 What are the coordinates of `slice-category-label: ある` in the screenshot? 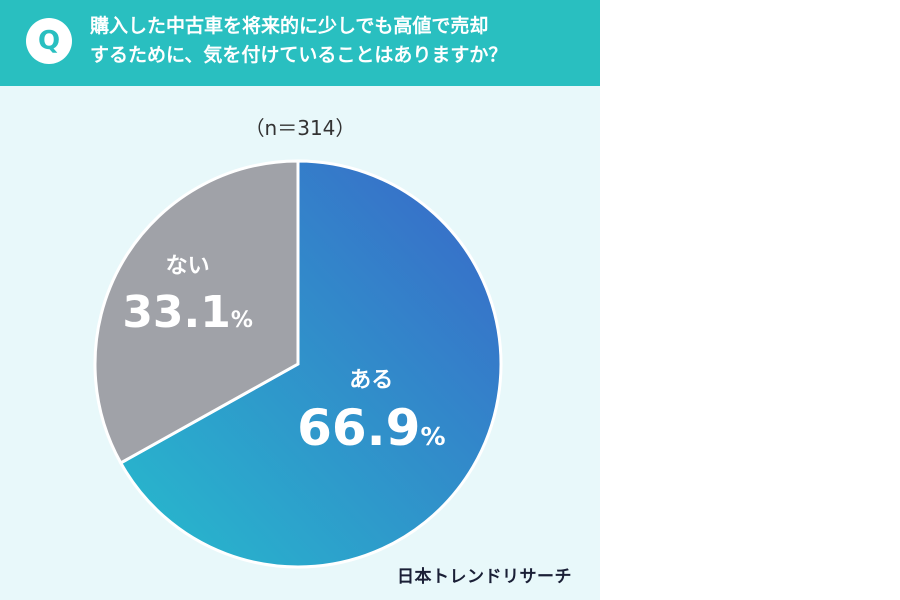 It's located at (371, 380).